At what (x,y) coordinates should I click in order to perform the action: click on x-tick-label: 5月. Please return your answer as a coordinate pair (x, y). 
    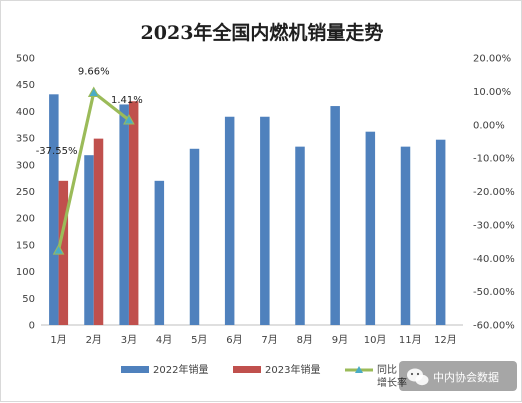
    Looking at the image, I should click on (199, 340).